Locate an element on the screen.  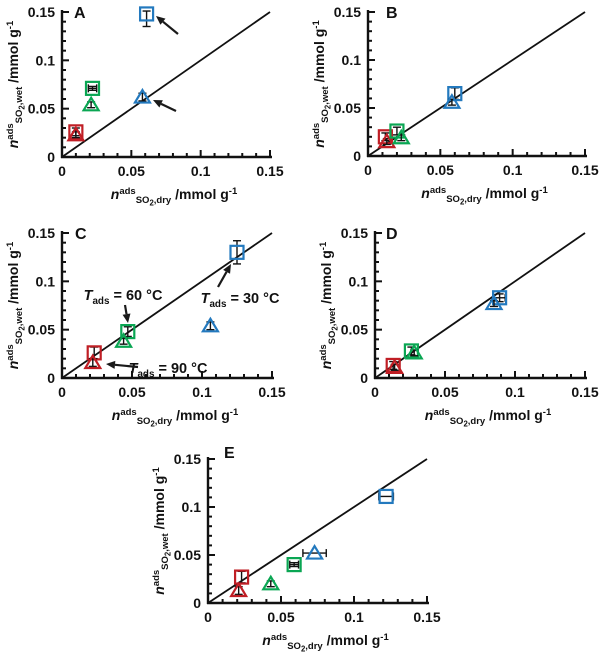
panel-letter-B: B is located at coordinates (392, 13).